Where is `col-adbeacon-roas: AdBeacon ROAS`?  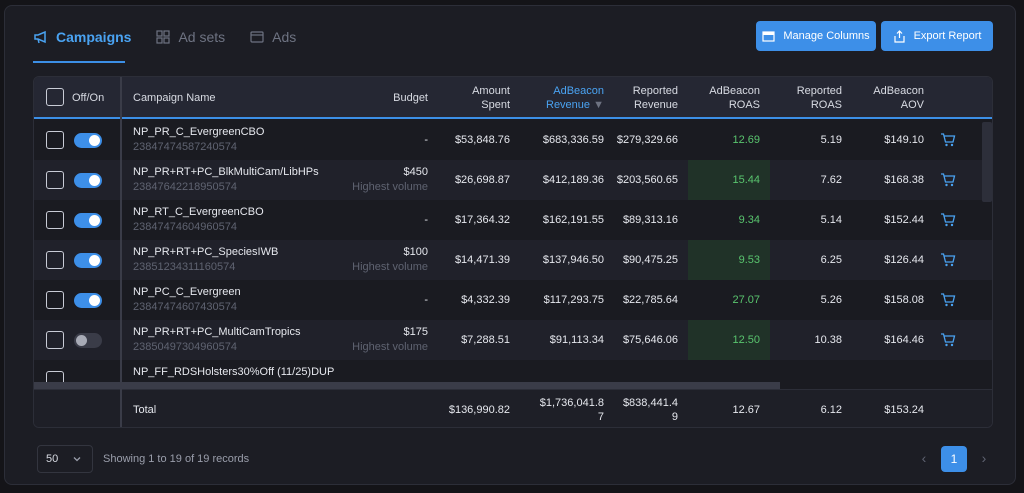
col-adbeacon-roas: AdBeacon ROAS is located at coordinates (724, 98).